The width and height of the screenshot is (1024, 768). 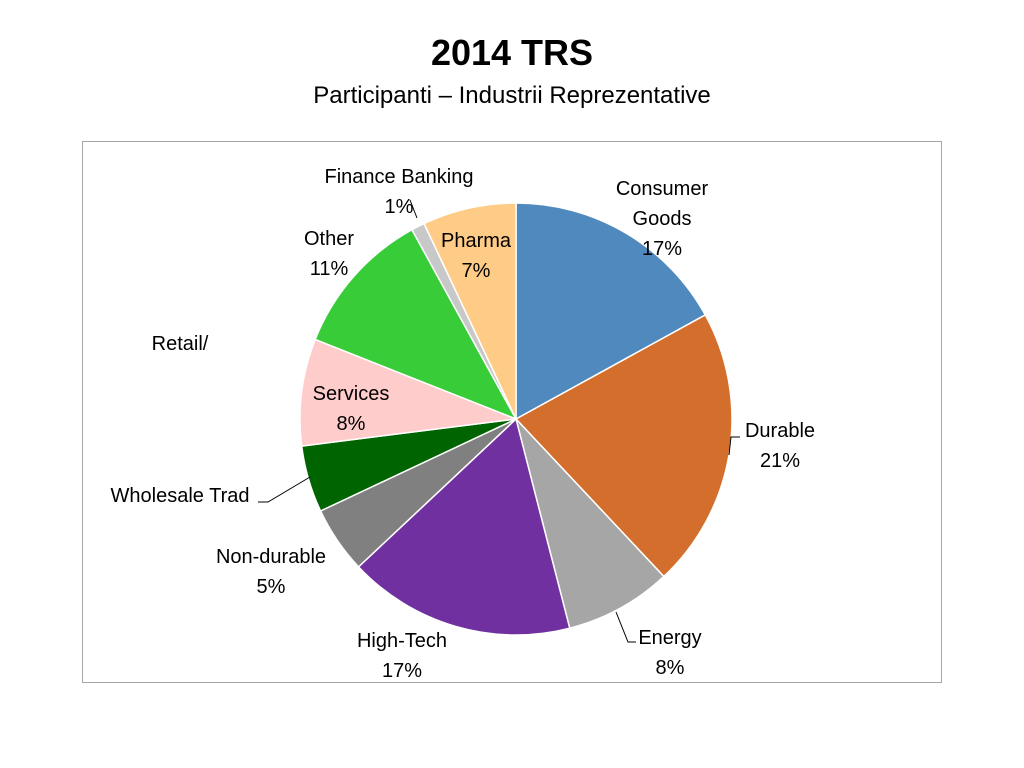 I want to click on slice-label: Wholesale Trad, so click(x=180, y=496).